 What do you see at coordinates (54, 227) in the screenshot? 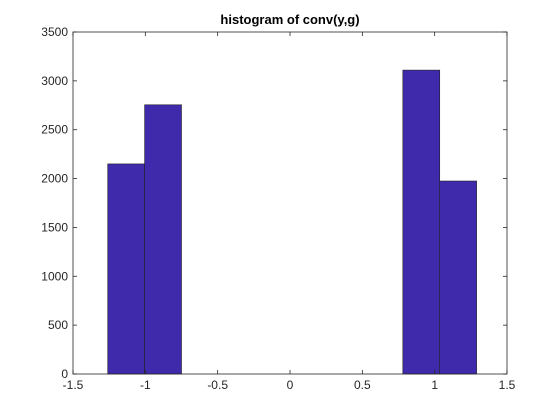
I see `y-tick-label: 1500` at bounding box center [54, 227].